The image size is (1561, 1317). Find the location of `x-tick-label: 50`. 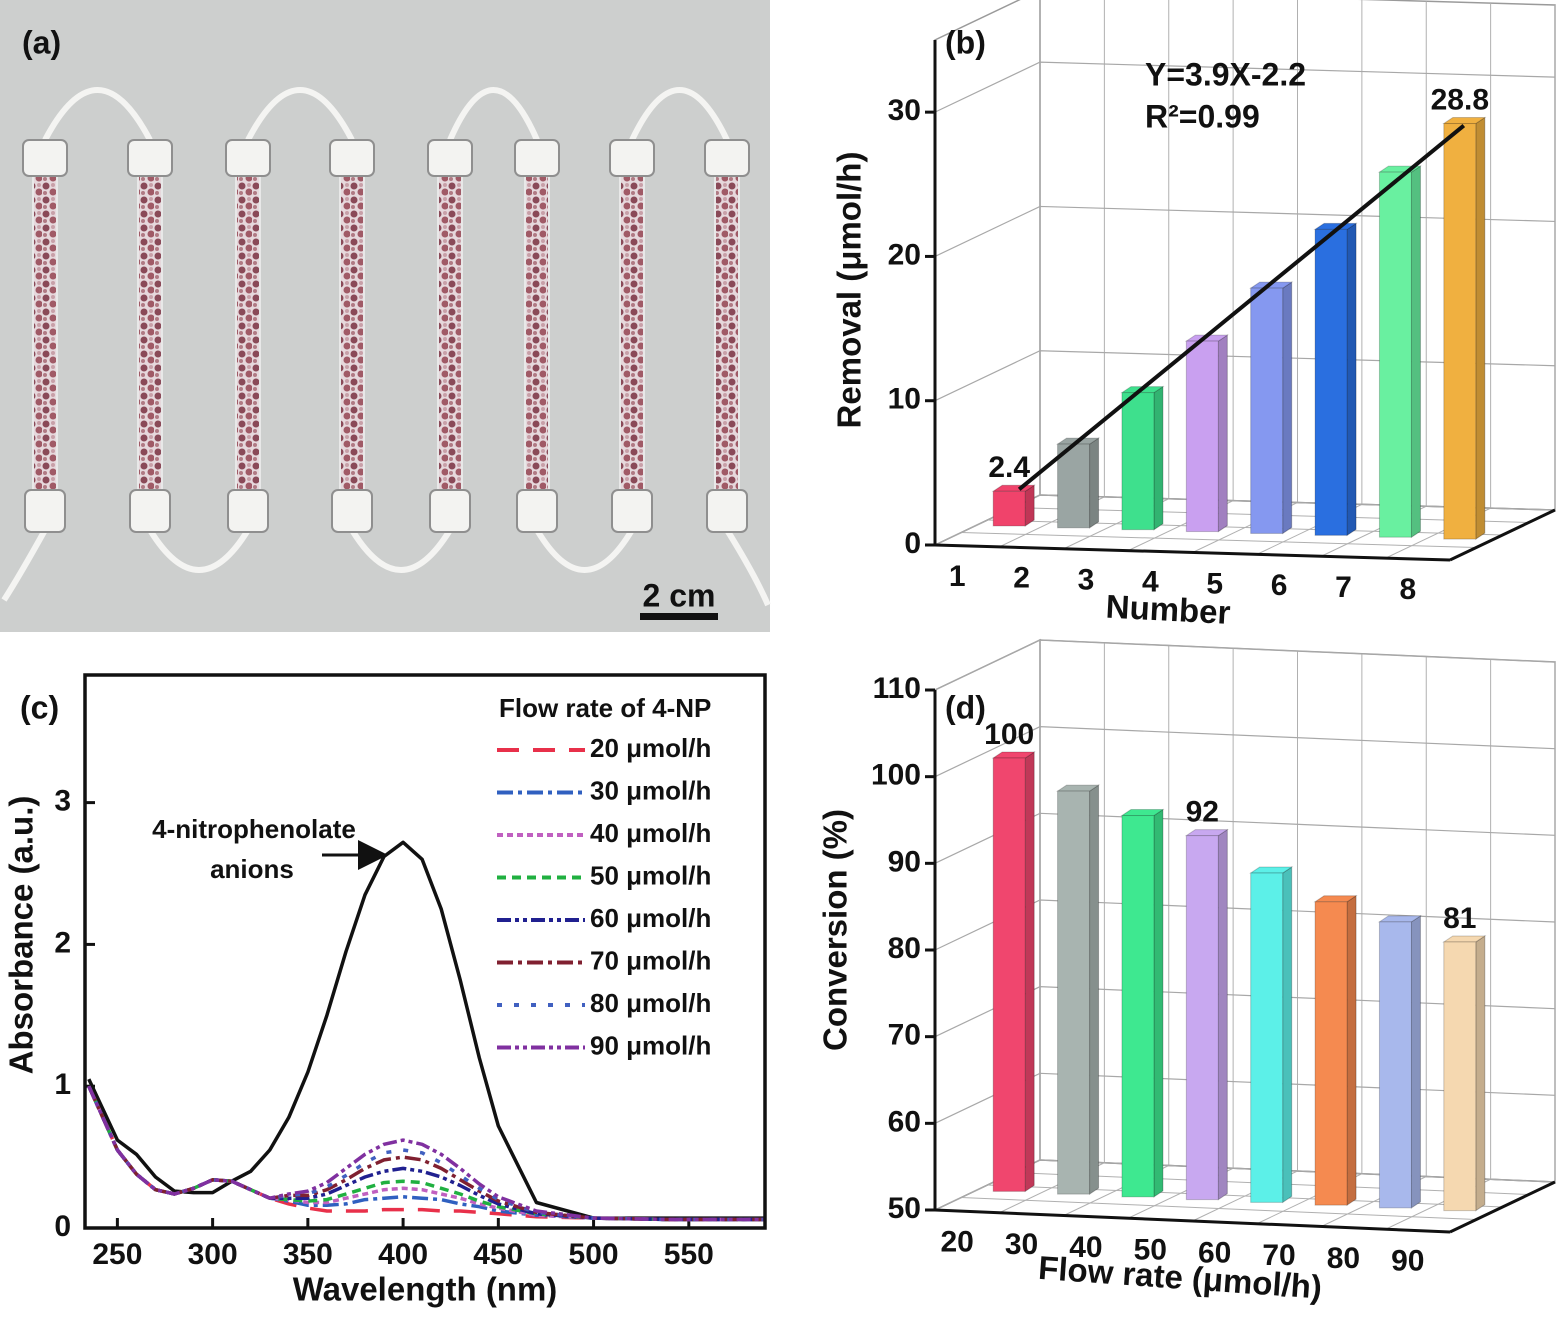

x-tick-label: 50 is located at coordinates (1150, 1250).